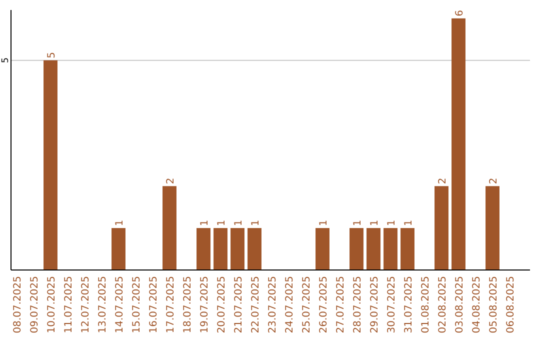 This screenshot has height=340, width=540. Describe the element at coordinates (137, 305) in the screenshot. I see `x-tick-label: 15.07.2025` at that location.